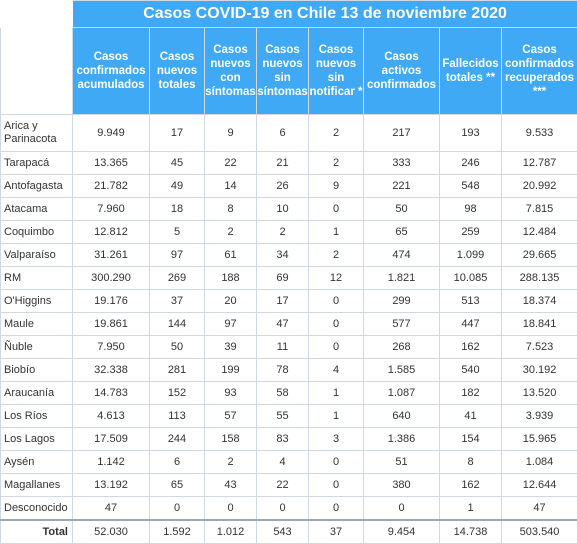 This screenshot has height=544, width=577. What do you see at coordinates (111, 301) in the screenshot?
I see `table-cell: 19.176` at bounding box center [111, 301].